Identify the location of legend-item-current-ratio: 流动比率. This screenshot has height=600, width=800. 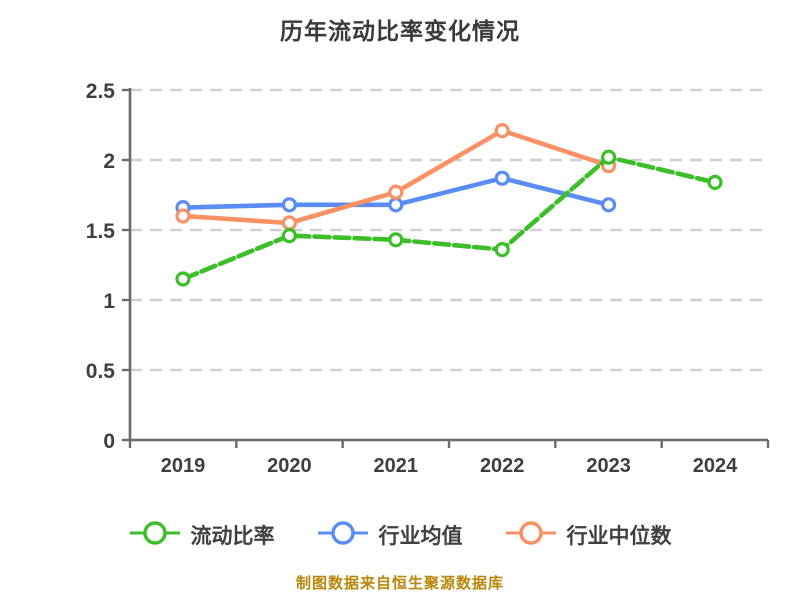
(202, 535).